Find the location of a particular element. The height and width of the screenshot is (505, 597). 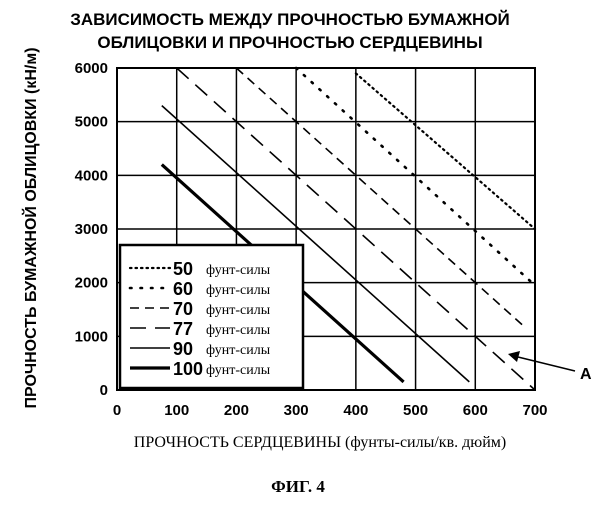

legend-label-90: 90 is located at coordinates (183, 349).